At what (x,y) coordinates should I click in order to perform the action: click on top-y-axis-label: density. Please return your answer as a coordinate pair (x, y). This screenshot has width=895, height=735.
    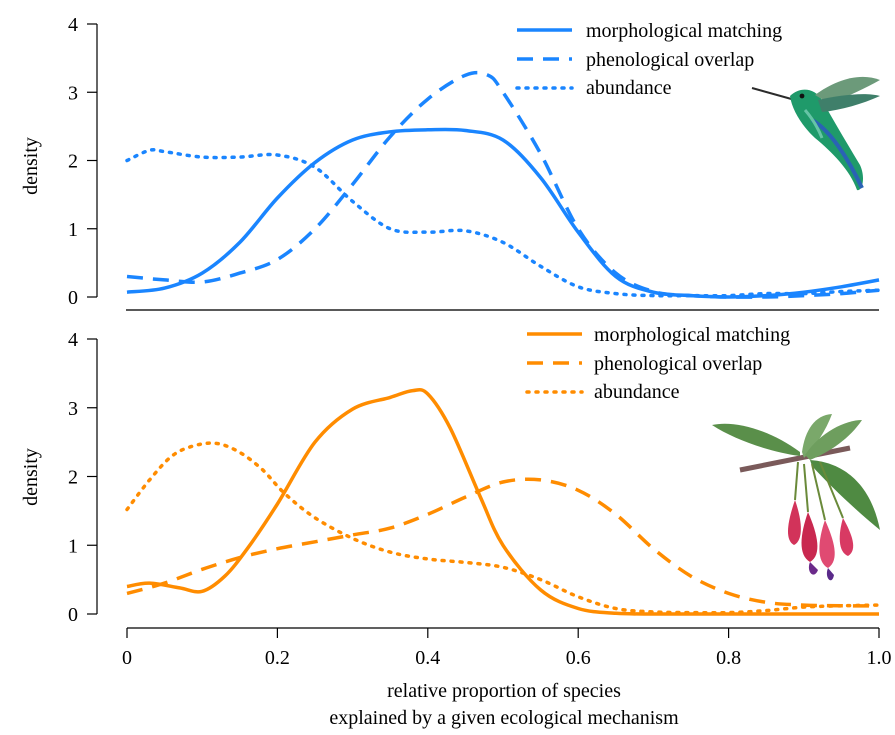
    Looking at the image, I should click on (31, 166).